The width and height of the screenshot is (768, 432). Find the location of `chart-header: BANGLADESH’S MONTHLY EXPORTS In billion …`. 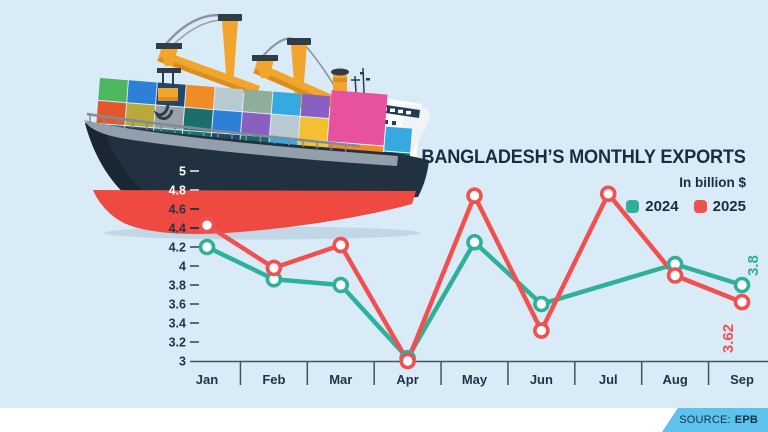

chart-header: BANGLADESH’S MONTHLY EXPORTS In billion … is located at coordinates (571, 180).